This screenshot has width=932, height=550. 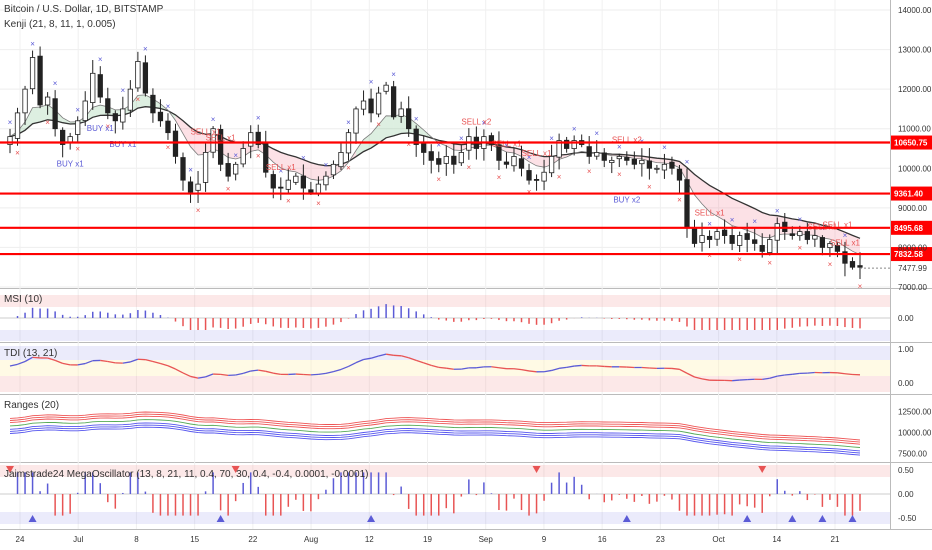 What do you see at coordinates (835, 539) in the screenshot?
I see `x-tick-label: 21` at bounding box center [835, 539].